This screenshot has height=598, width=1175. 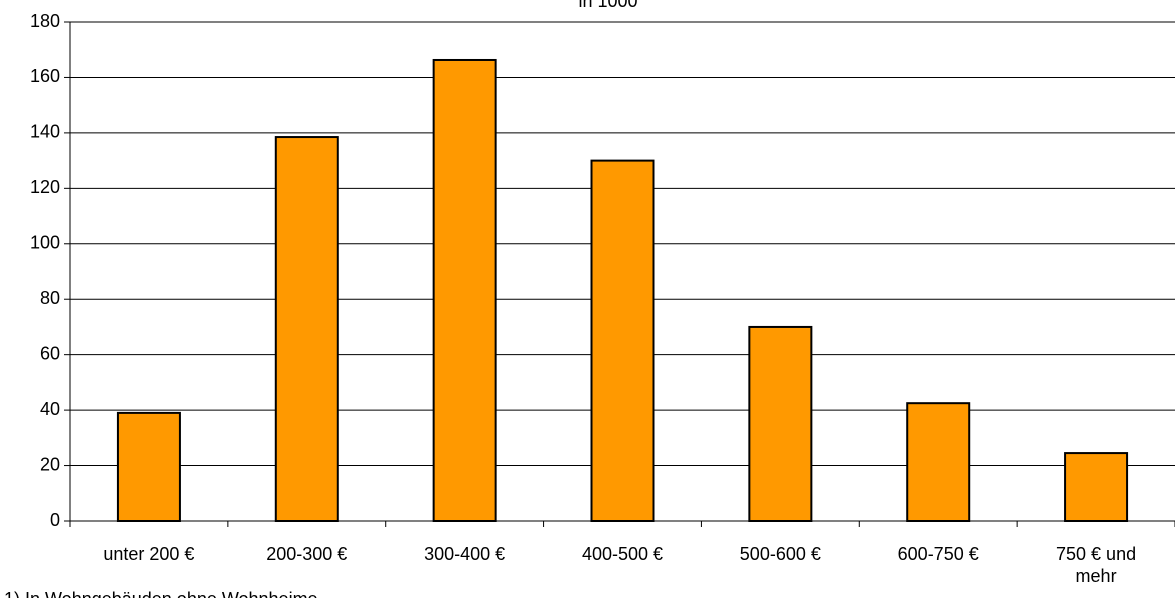 I want to click on x-tick-label: unter 200 €, so click(x=149, y=554).